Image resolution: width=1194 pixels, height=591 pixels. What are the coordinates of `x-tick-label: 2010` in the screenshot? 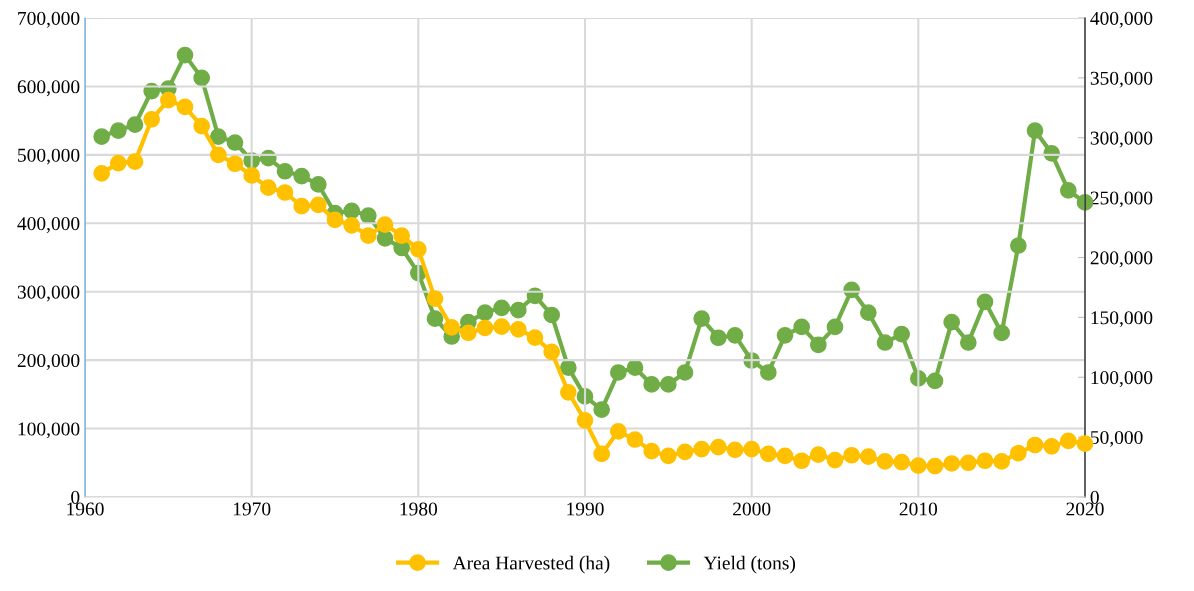 It's located at (918, 509).